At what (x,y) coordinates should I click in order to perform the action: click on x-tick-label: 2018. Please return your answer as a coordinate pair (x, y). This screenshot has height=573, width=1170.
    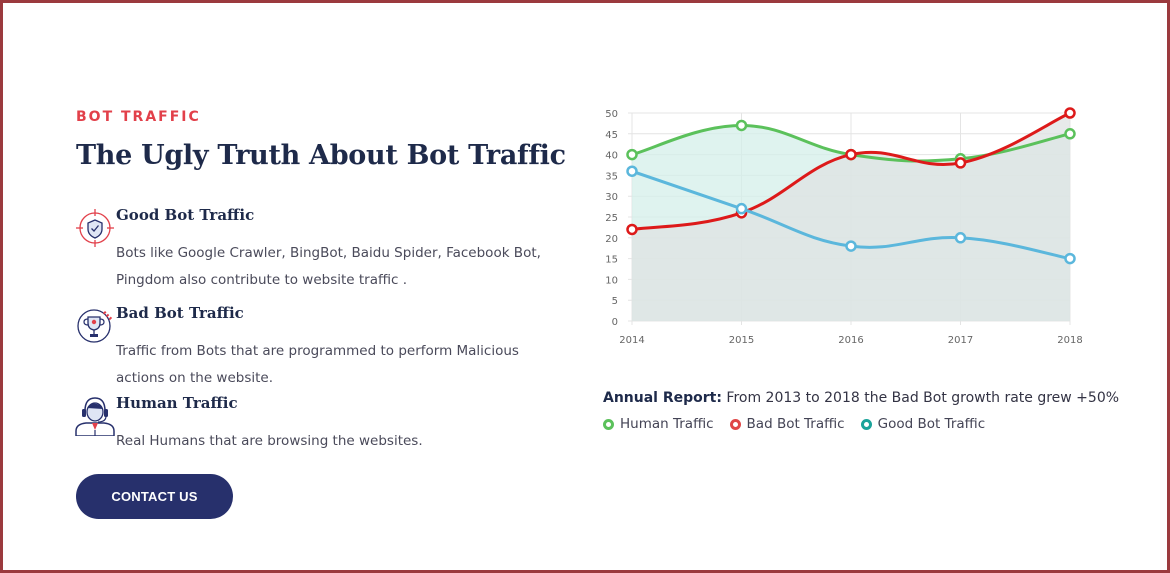
    Looking at the image, I should click on (1069, 340).